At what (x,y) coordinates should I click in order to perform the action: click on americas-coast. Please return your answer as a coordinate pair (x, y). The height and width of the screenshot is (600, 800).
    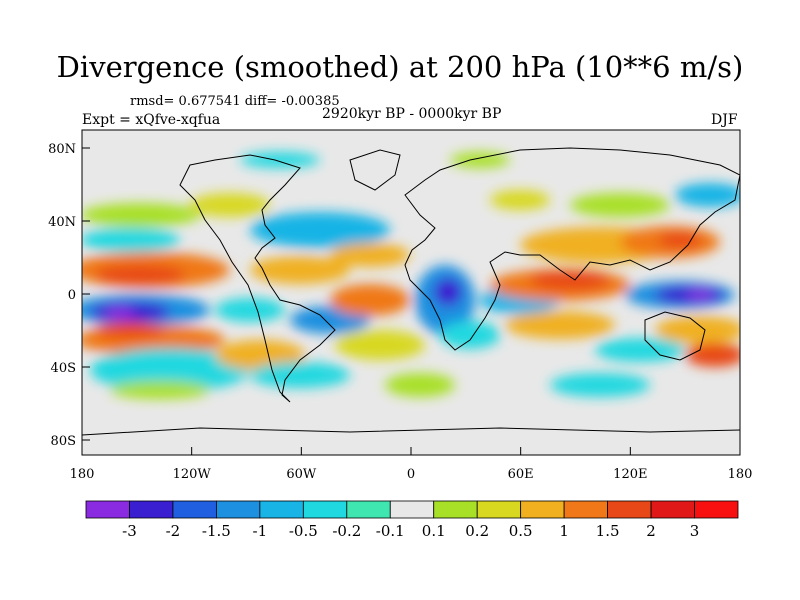
    Looking at the image, I should click on (257, 278).